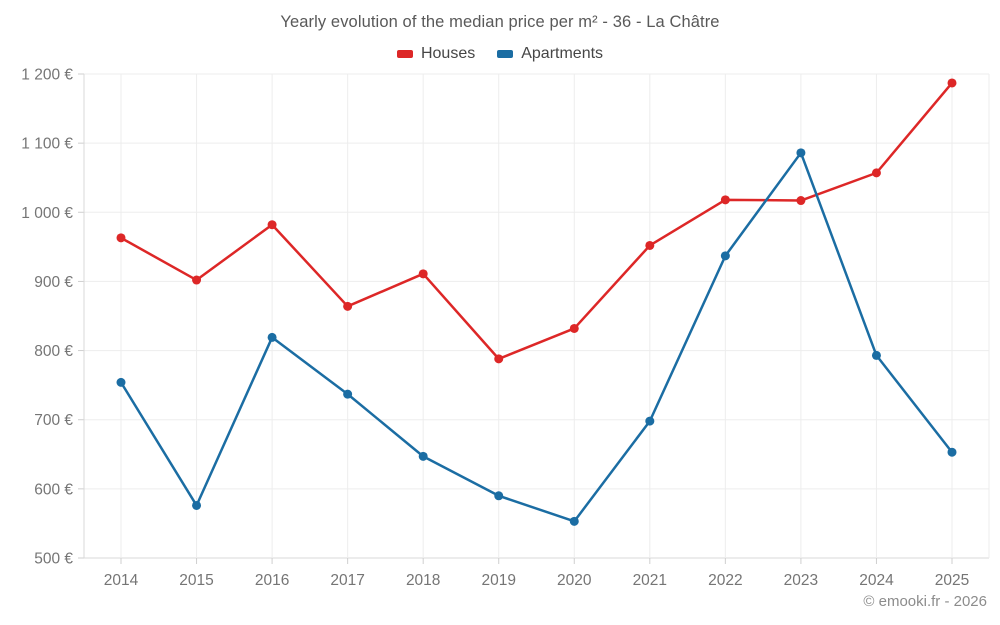 The width and height of the screenshot is (1000, 625). I want to click on x-tick-label: 2020, so click(574, 580).